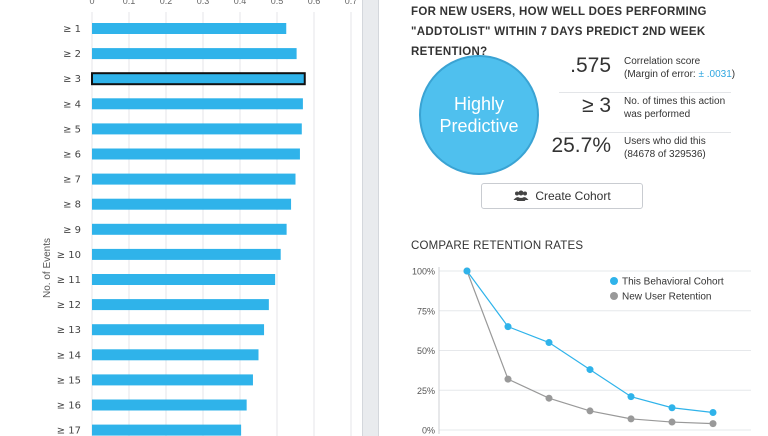 This screenshot has height=436, width=768. I want to click on category-label: ≥ 12, so click(69, 305).